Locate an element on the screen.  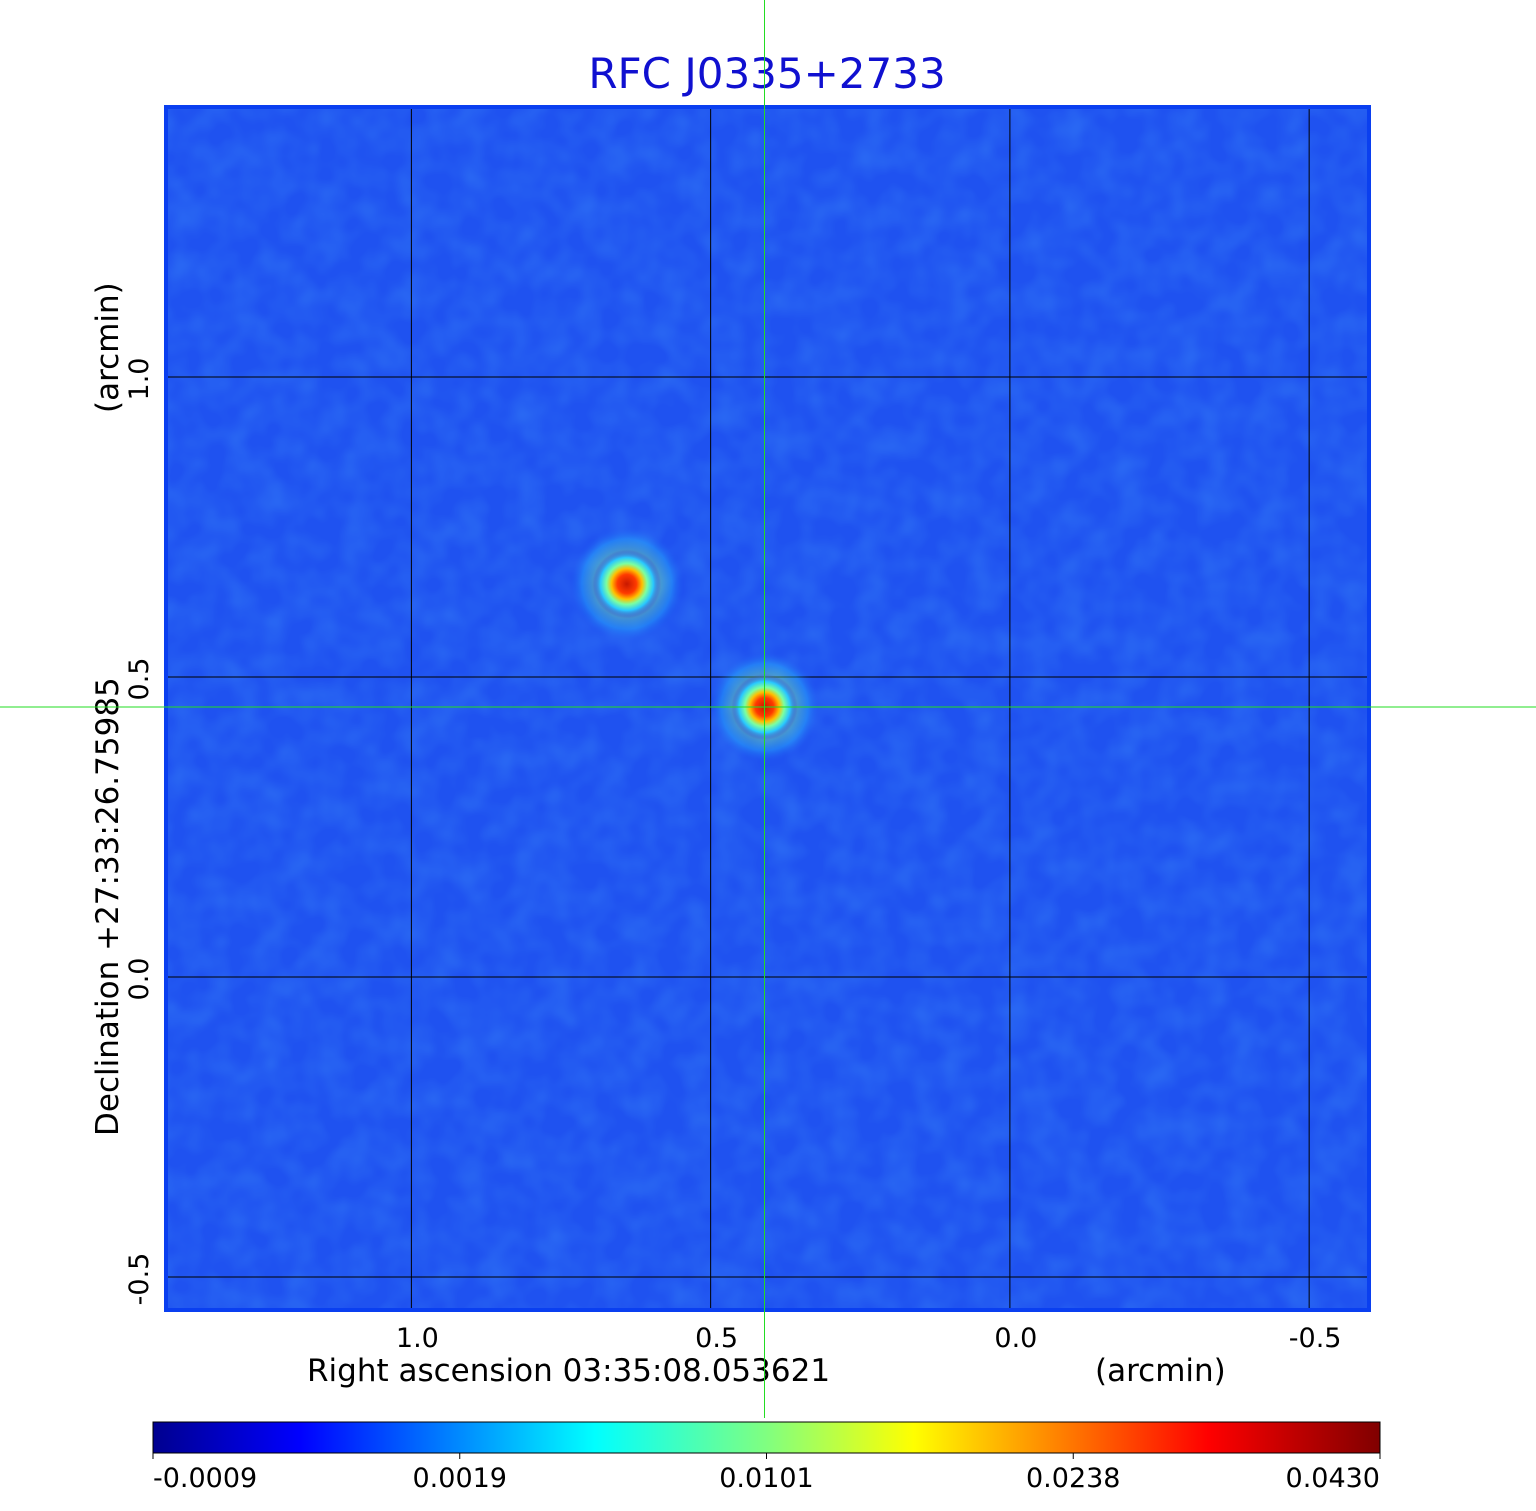
y-tick-label: -0.5 is located at coordinates (139, 1279).